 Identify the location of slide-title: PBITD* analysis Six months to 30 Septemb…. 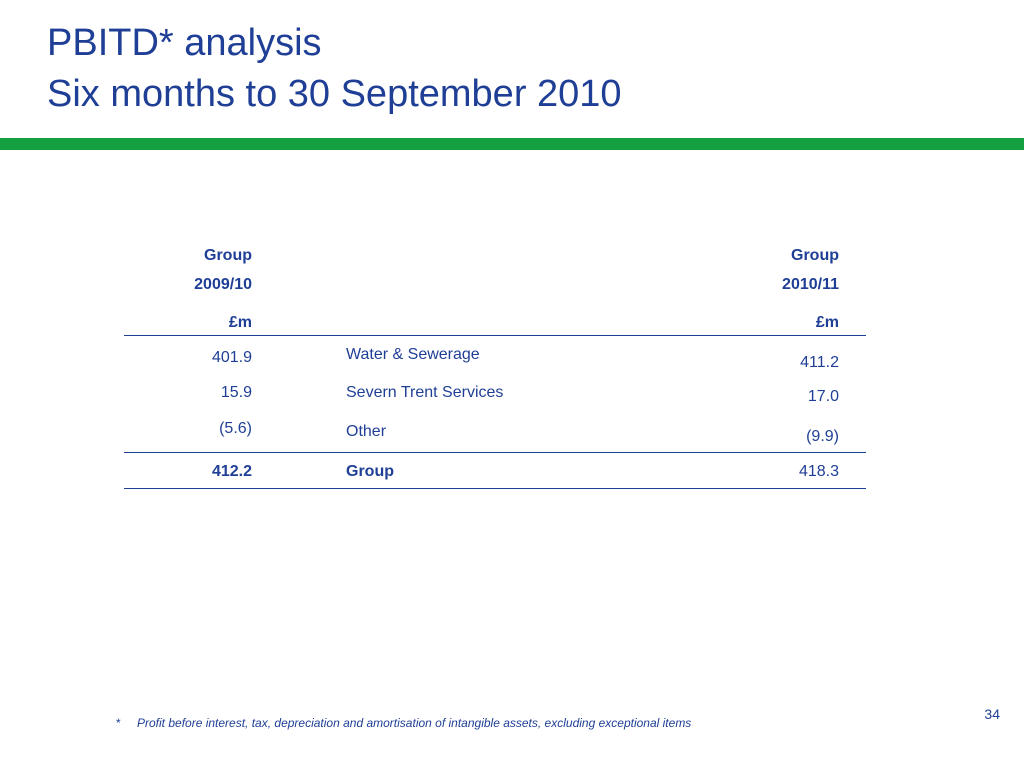
(334, 69).